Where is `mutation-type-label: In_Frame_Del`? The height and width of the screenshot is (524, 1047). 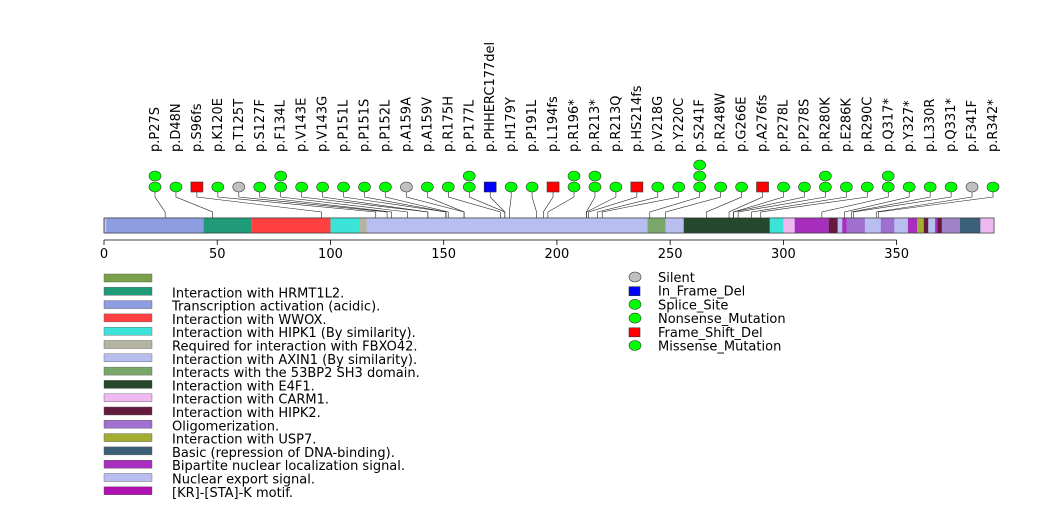 mutation-type-label: In_Frame_Del is located at coordinates (701, 292).